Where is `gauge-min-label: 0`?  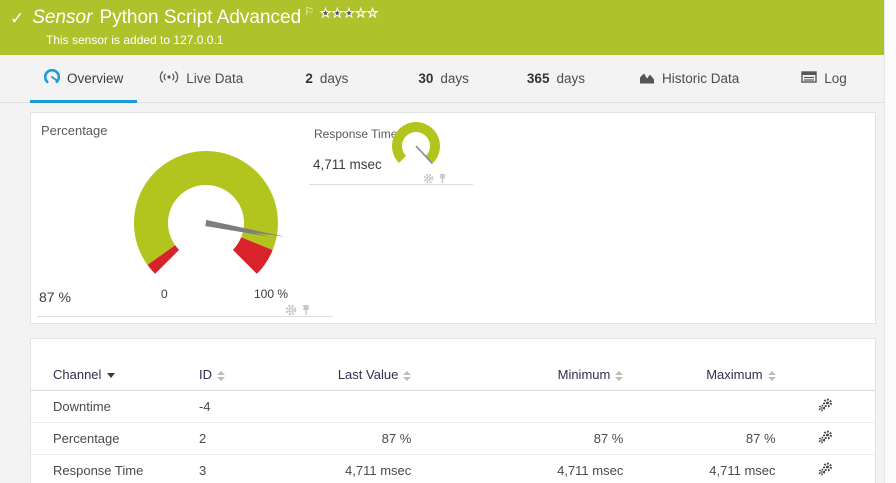 gauge-min-label: 0 is located at coordinates (164, 294).